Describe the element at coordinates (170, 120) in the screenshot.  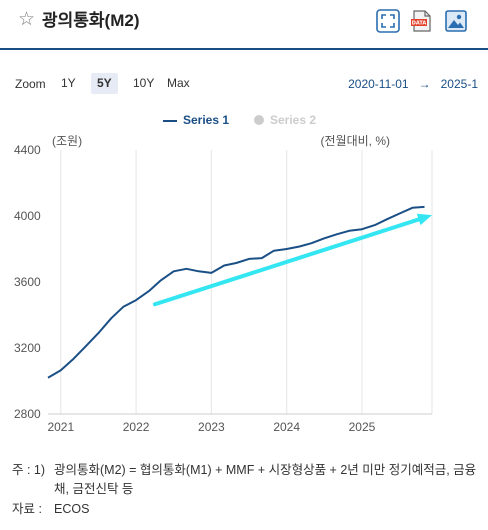
I see `legend-line-swatch` at that location.